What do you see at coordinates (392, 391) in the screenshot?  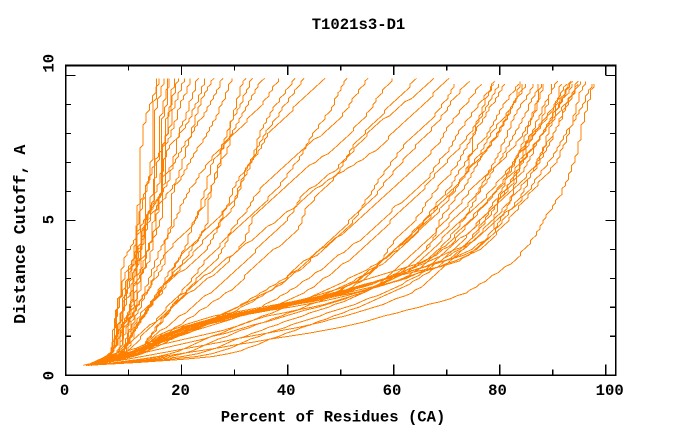 I see `svg-text: 60` at bounding box center [392, 391].